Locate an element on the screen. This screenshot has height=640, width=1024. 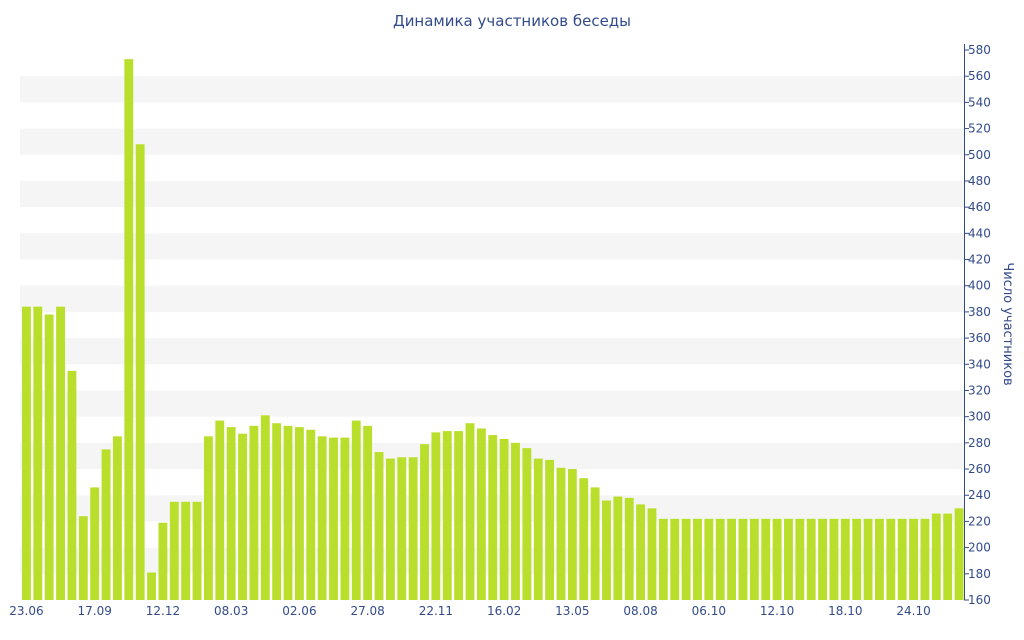
y-tick-label: 180 is located at coordinates (979, 574).